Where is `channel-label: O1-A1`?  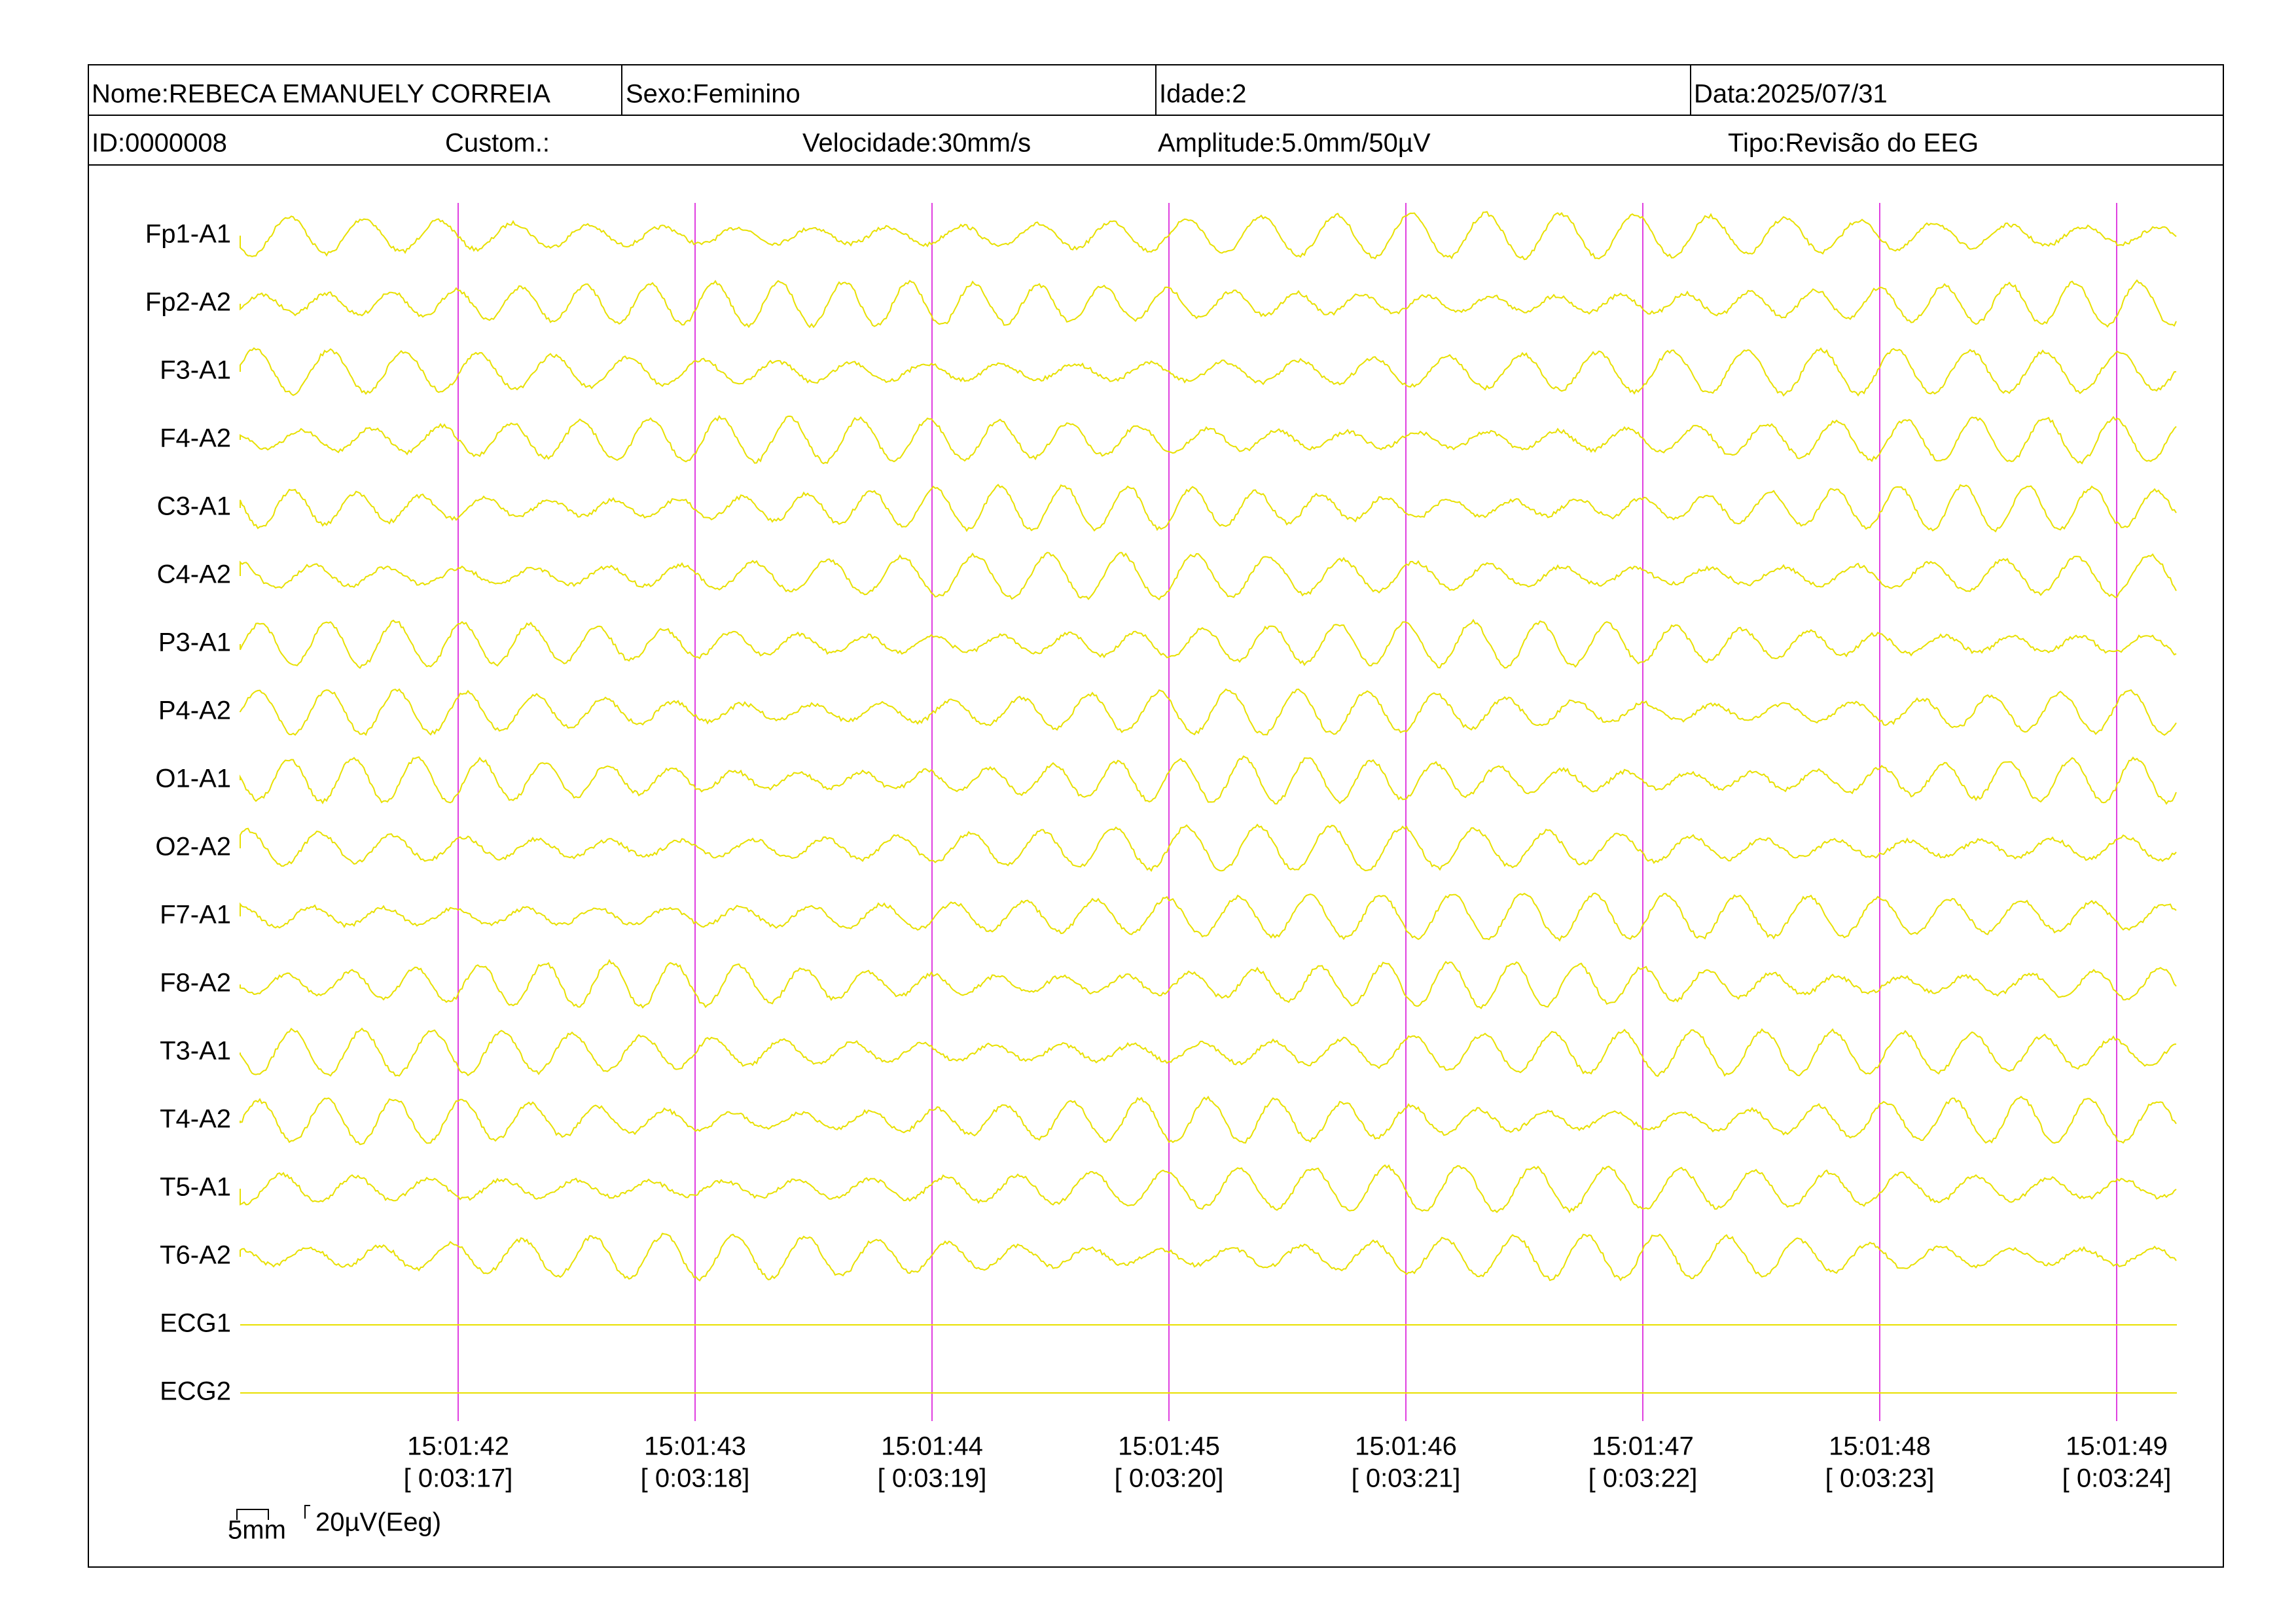 channel-label: O1-A1 is located at coordinates (193, 779).